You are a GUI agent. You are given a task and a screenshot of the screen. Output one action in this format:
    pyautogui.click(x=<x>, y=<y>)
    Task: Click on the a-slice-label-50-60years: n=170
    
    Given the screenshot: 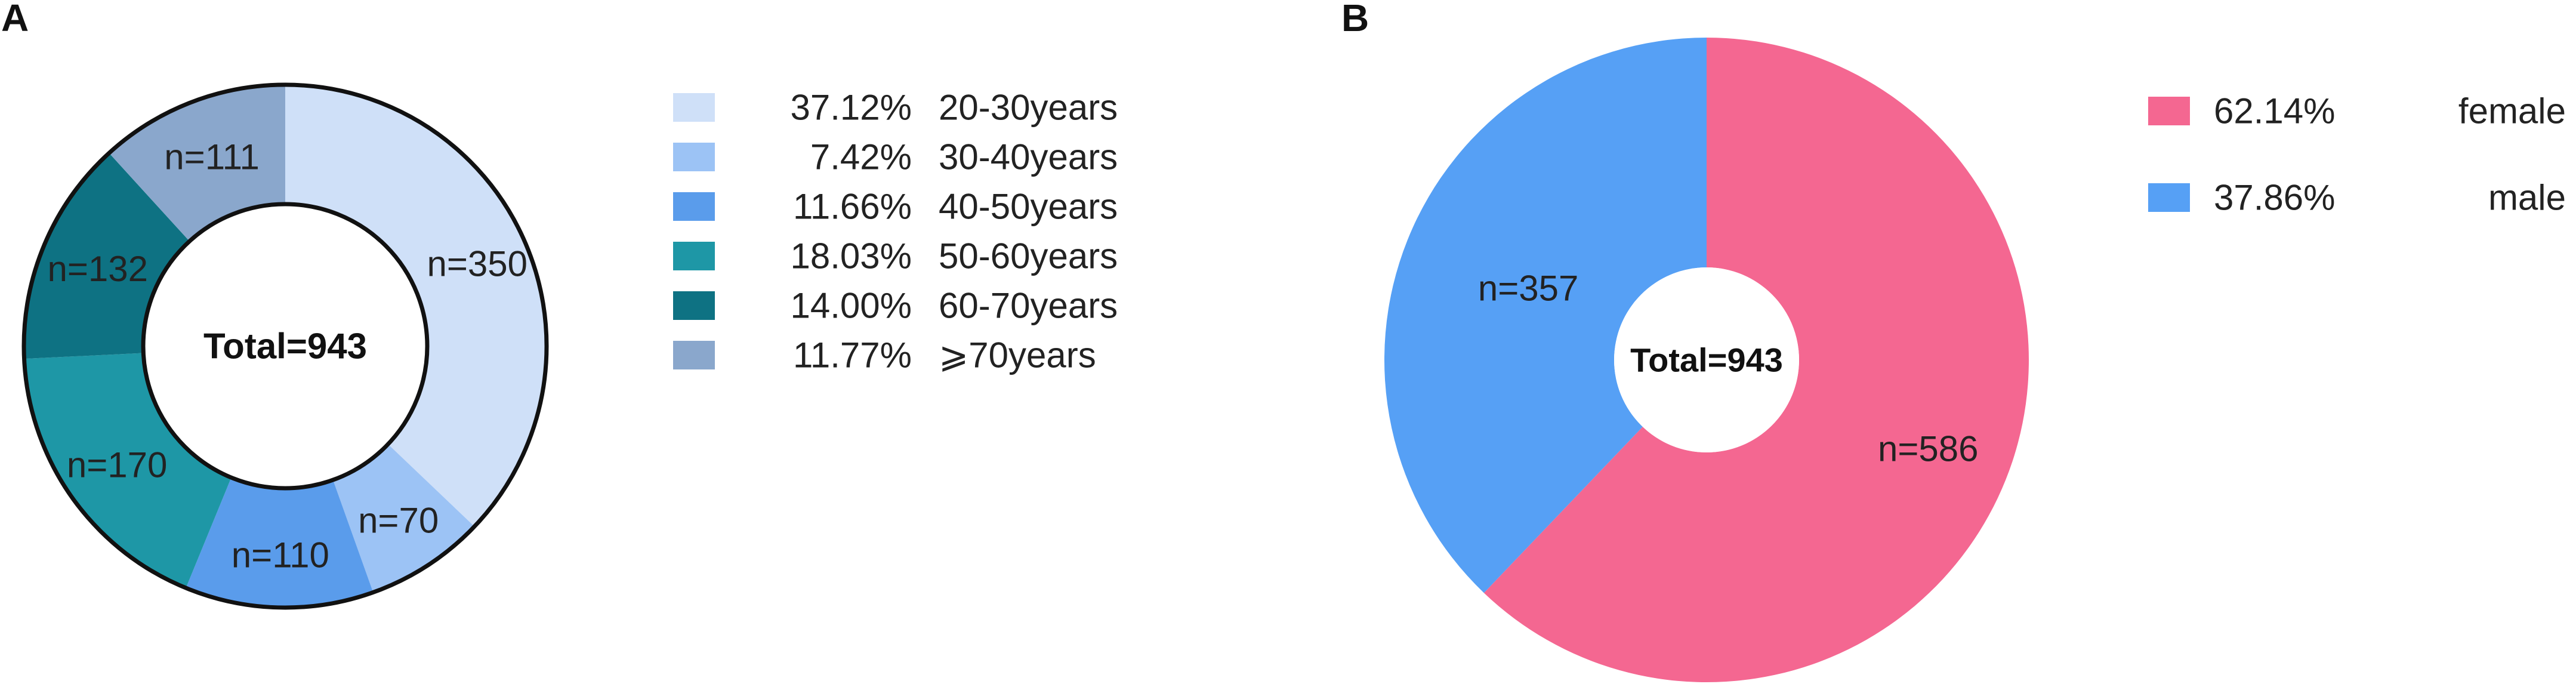 What is the action you would take?
    pyautogui.click(x=118, y=465)
    